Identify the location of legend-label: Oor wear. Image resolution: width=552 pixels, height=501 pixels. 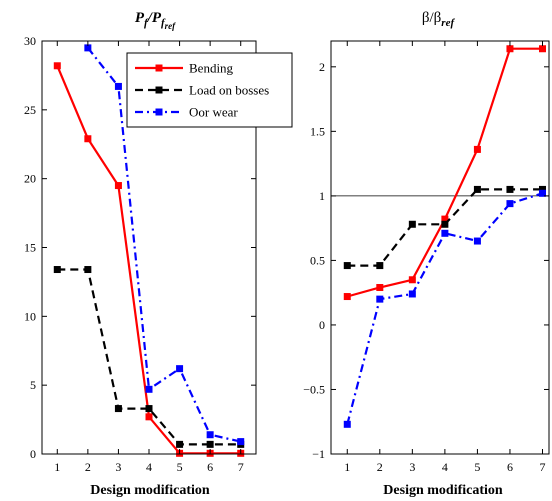
(213, 112).